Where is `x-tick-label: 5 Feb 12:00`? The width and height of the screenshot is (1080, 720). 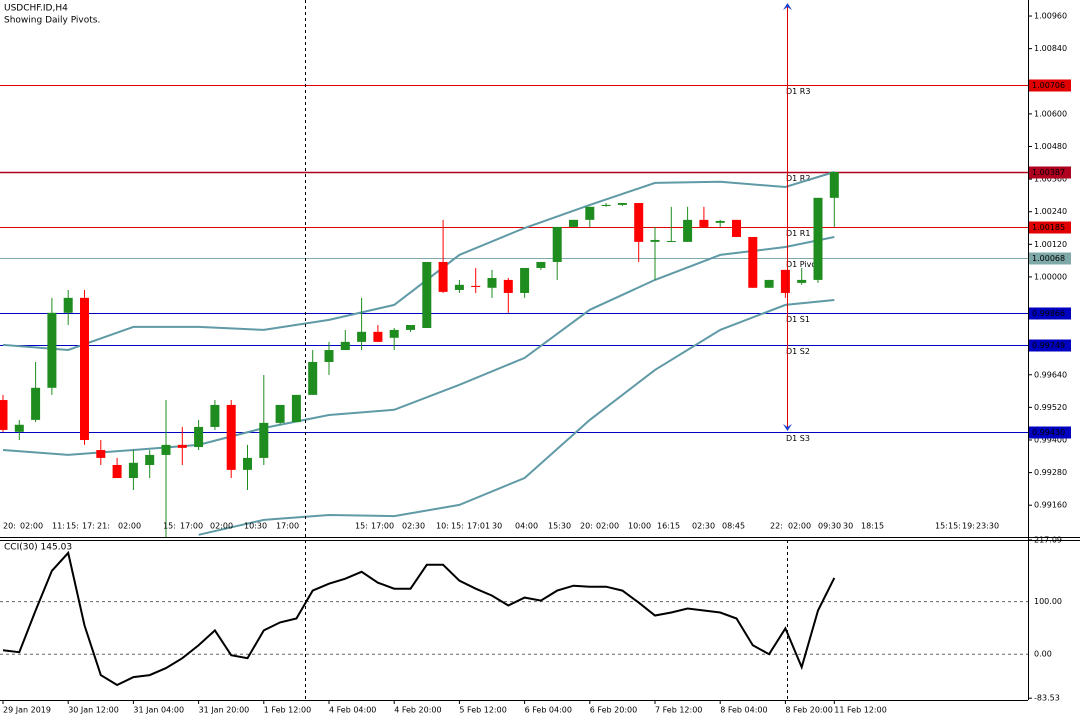
x-tick-label: 5 Feb 12:00 is located at coordinates (482, 710).